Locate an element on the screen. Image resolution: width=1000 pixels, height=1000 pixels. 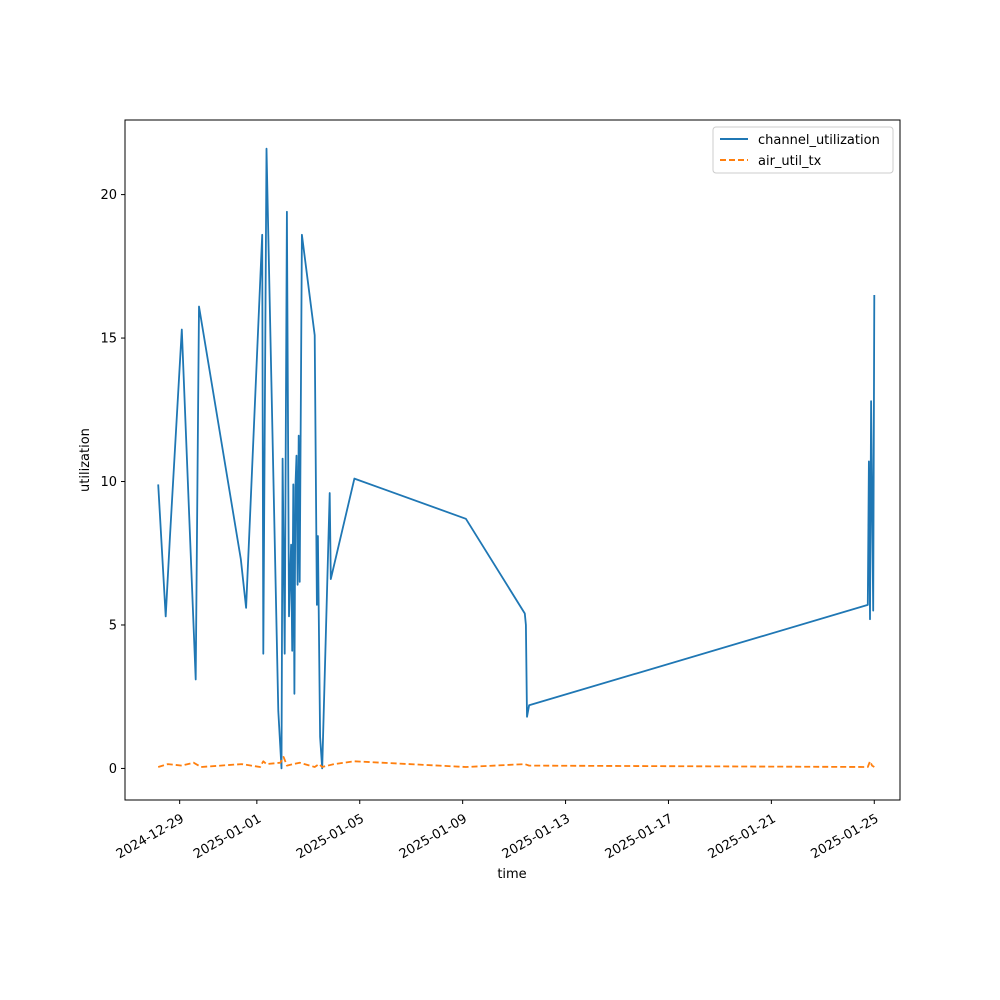
y-axis-label: utilization is located at coordinates (85, 460).